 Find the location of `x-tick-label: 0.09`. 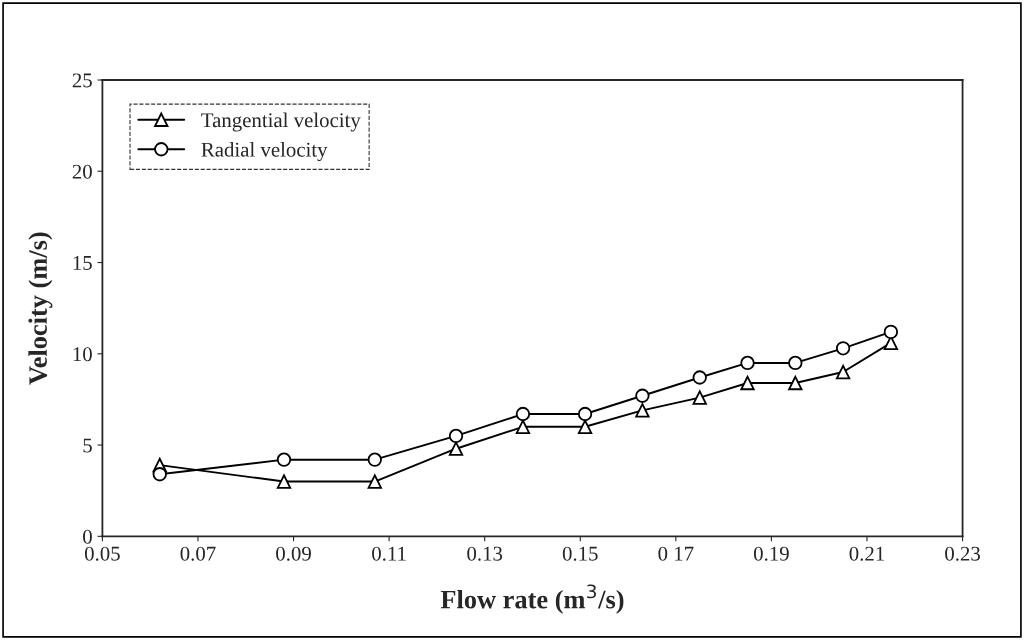

x-tick-label: 0.09 is located at coordinates (293, 553).